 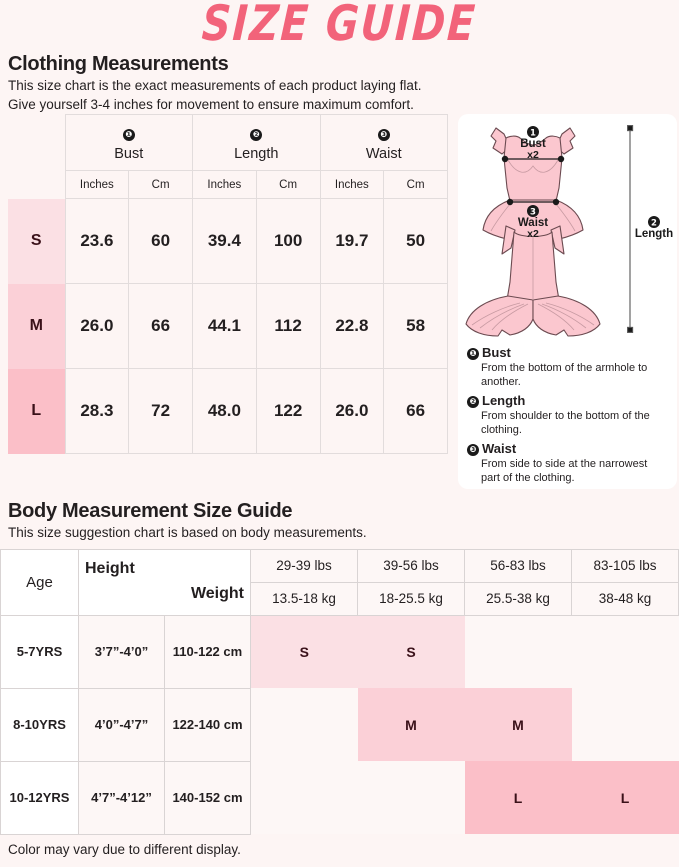 I want to click on table-row: M 26.0 66 44.1 112 22.8 58, so click(x=228, y=326).